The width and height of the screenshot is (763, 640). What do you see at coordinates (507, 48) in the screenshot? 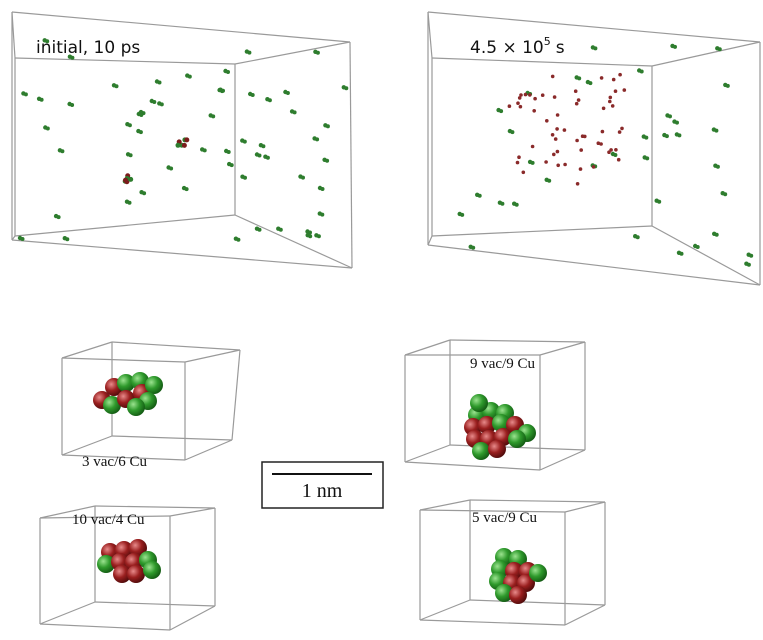
I see `label-base: 4.5 × 10` at bounding box center [507, 48].